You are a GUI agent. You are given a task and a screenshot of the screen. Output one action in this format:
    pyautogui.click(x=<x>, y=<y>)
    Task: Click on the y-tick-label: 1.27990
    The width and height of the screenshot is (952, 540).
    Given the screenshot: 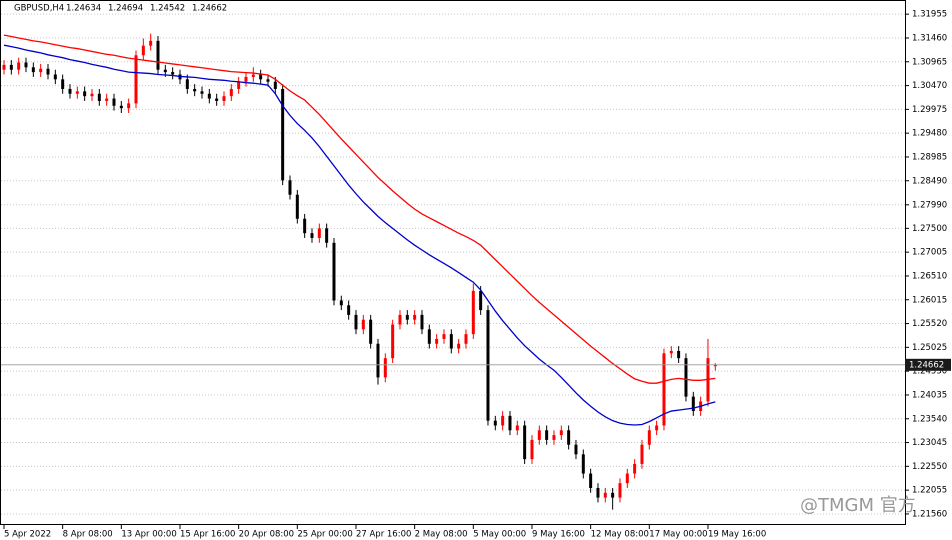 What is the action you would take?
    pyautogui.click(x=929, y=205)
    